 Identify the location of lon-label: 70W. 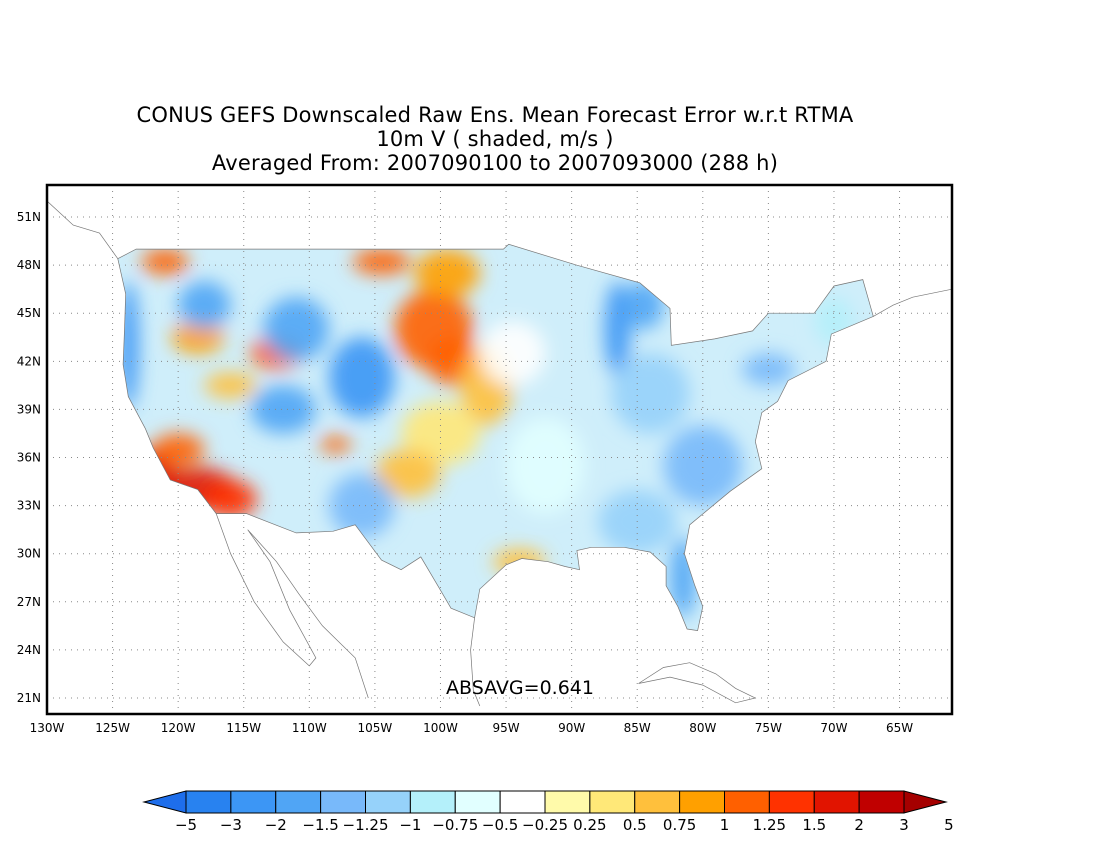
(833, 728).